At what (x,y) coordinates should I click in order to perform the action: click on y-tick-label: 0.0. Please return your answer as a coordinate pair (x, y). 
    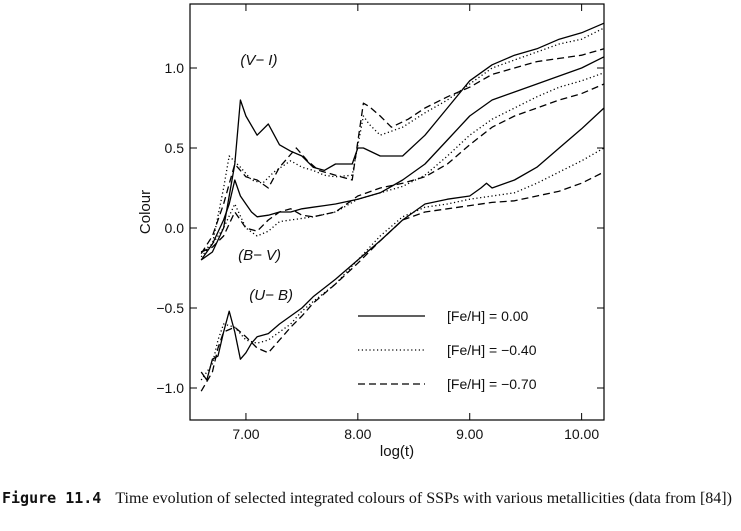
    Looking at the image, I should click on (175, 228).